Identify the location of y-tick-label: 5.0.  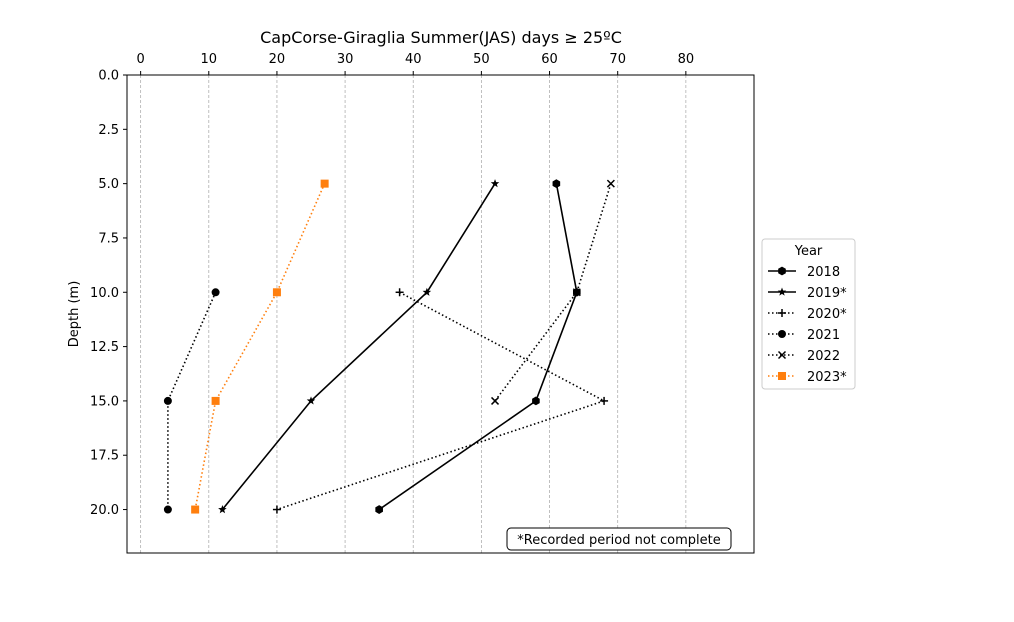
(108, 184).